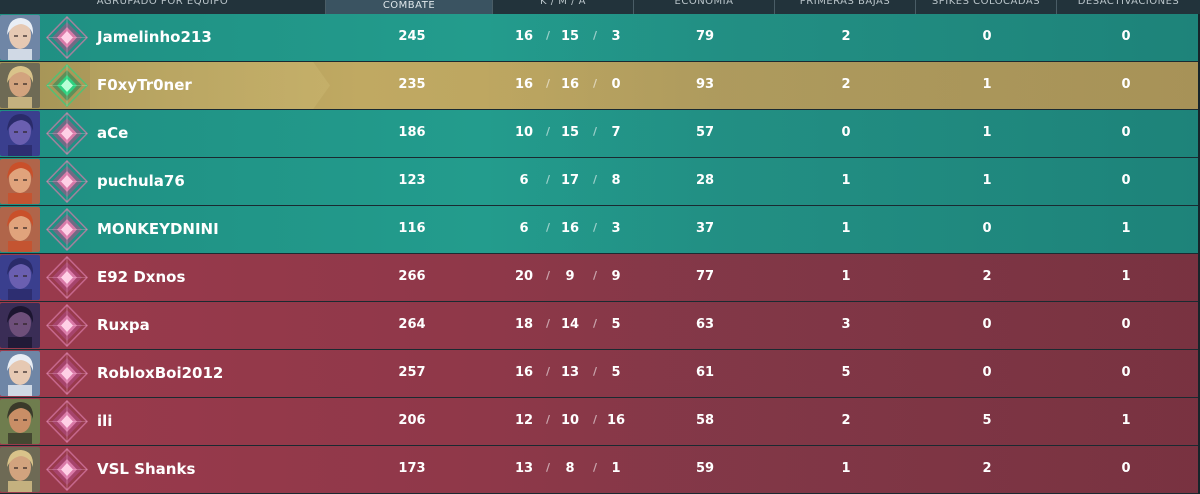  I want to click on player-row: Ruxpa 264 18 14 5 63 3 0 0 / /, so click(600, 325).